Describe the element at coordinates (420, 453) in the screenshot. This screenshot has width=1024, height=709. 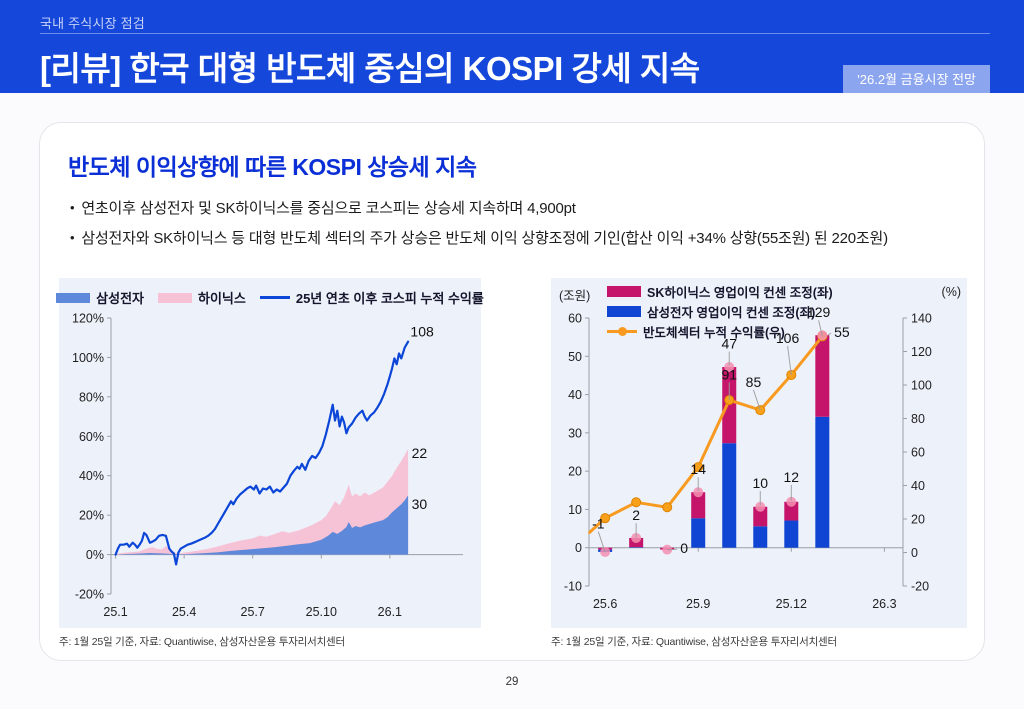
I see `svg-text: 22` at that location.